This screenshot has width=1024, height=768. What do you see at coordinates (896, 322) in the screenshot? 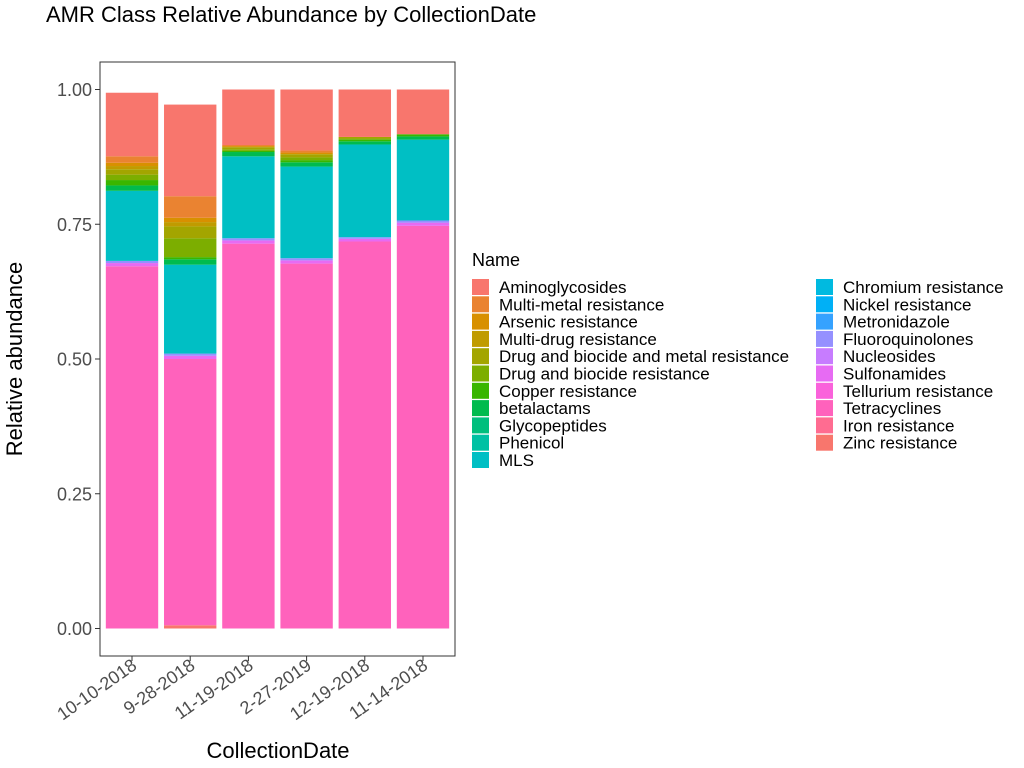
I see `legend-label: Metronidazole` at bounding box center [896, 322].